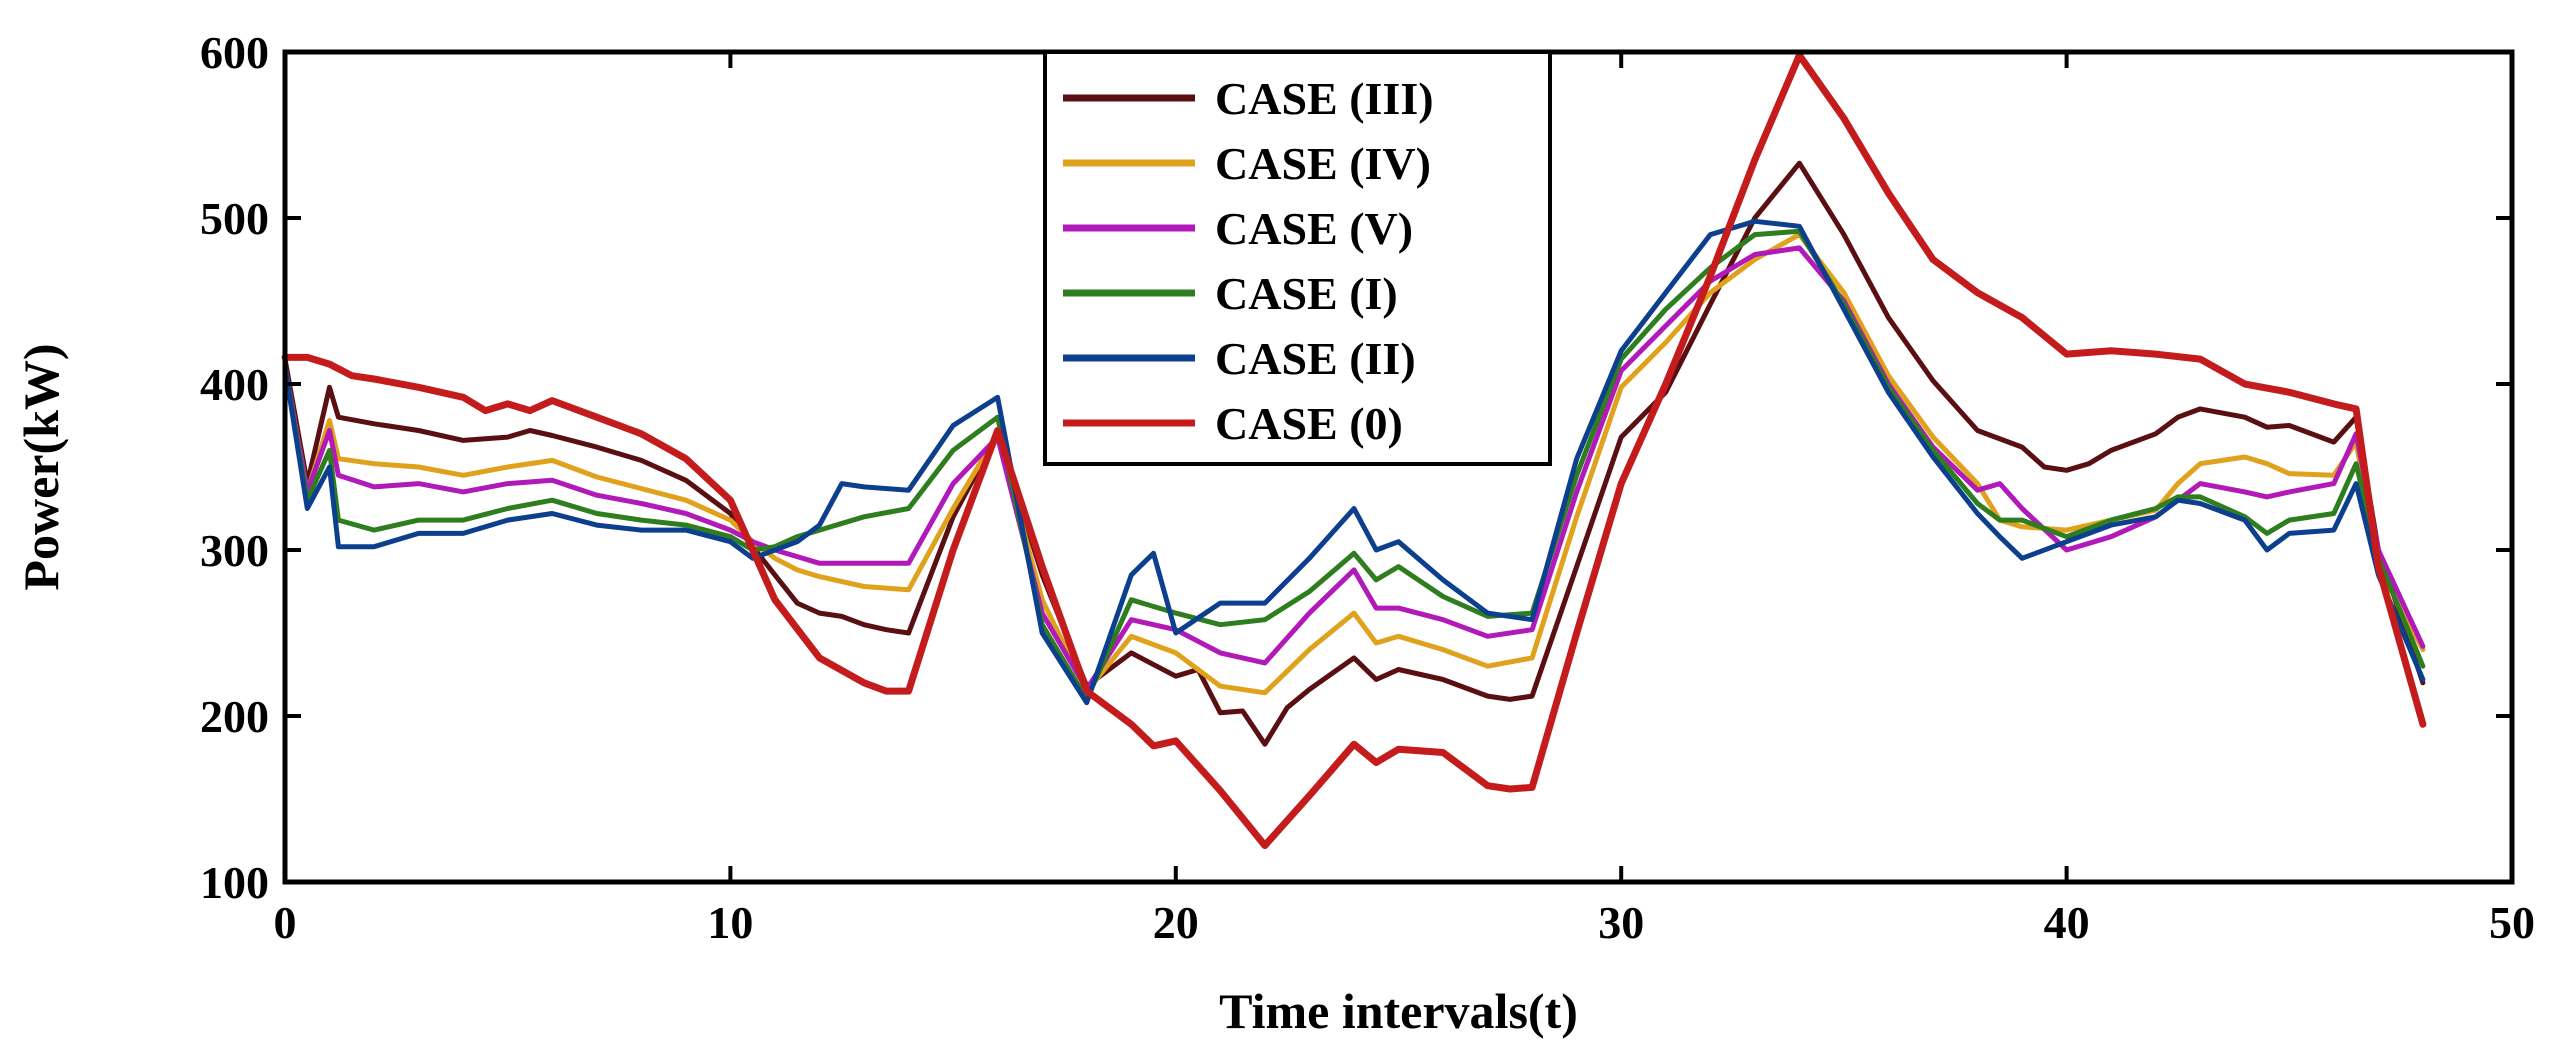 The width and height of the screenshot is (2556, 1064). Describe the element at coordinates (234, 52) in the screenshot. I see `y-tick-label: 600` at that location.